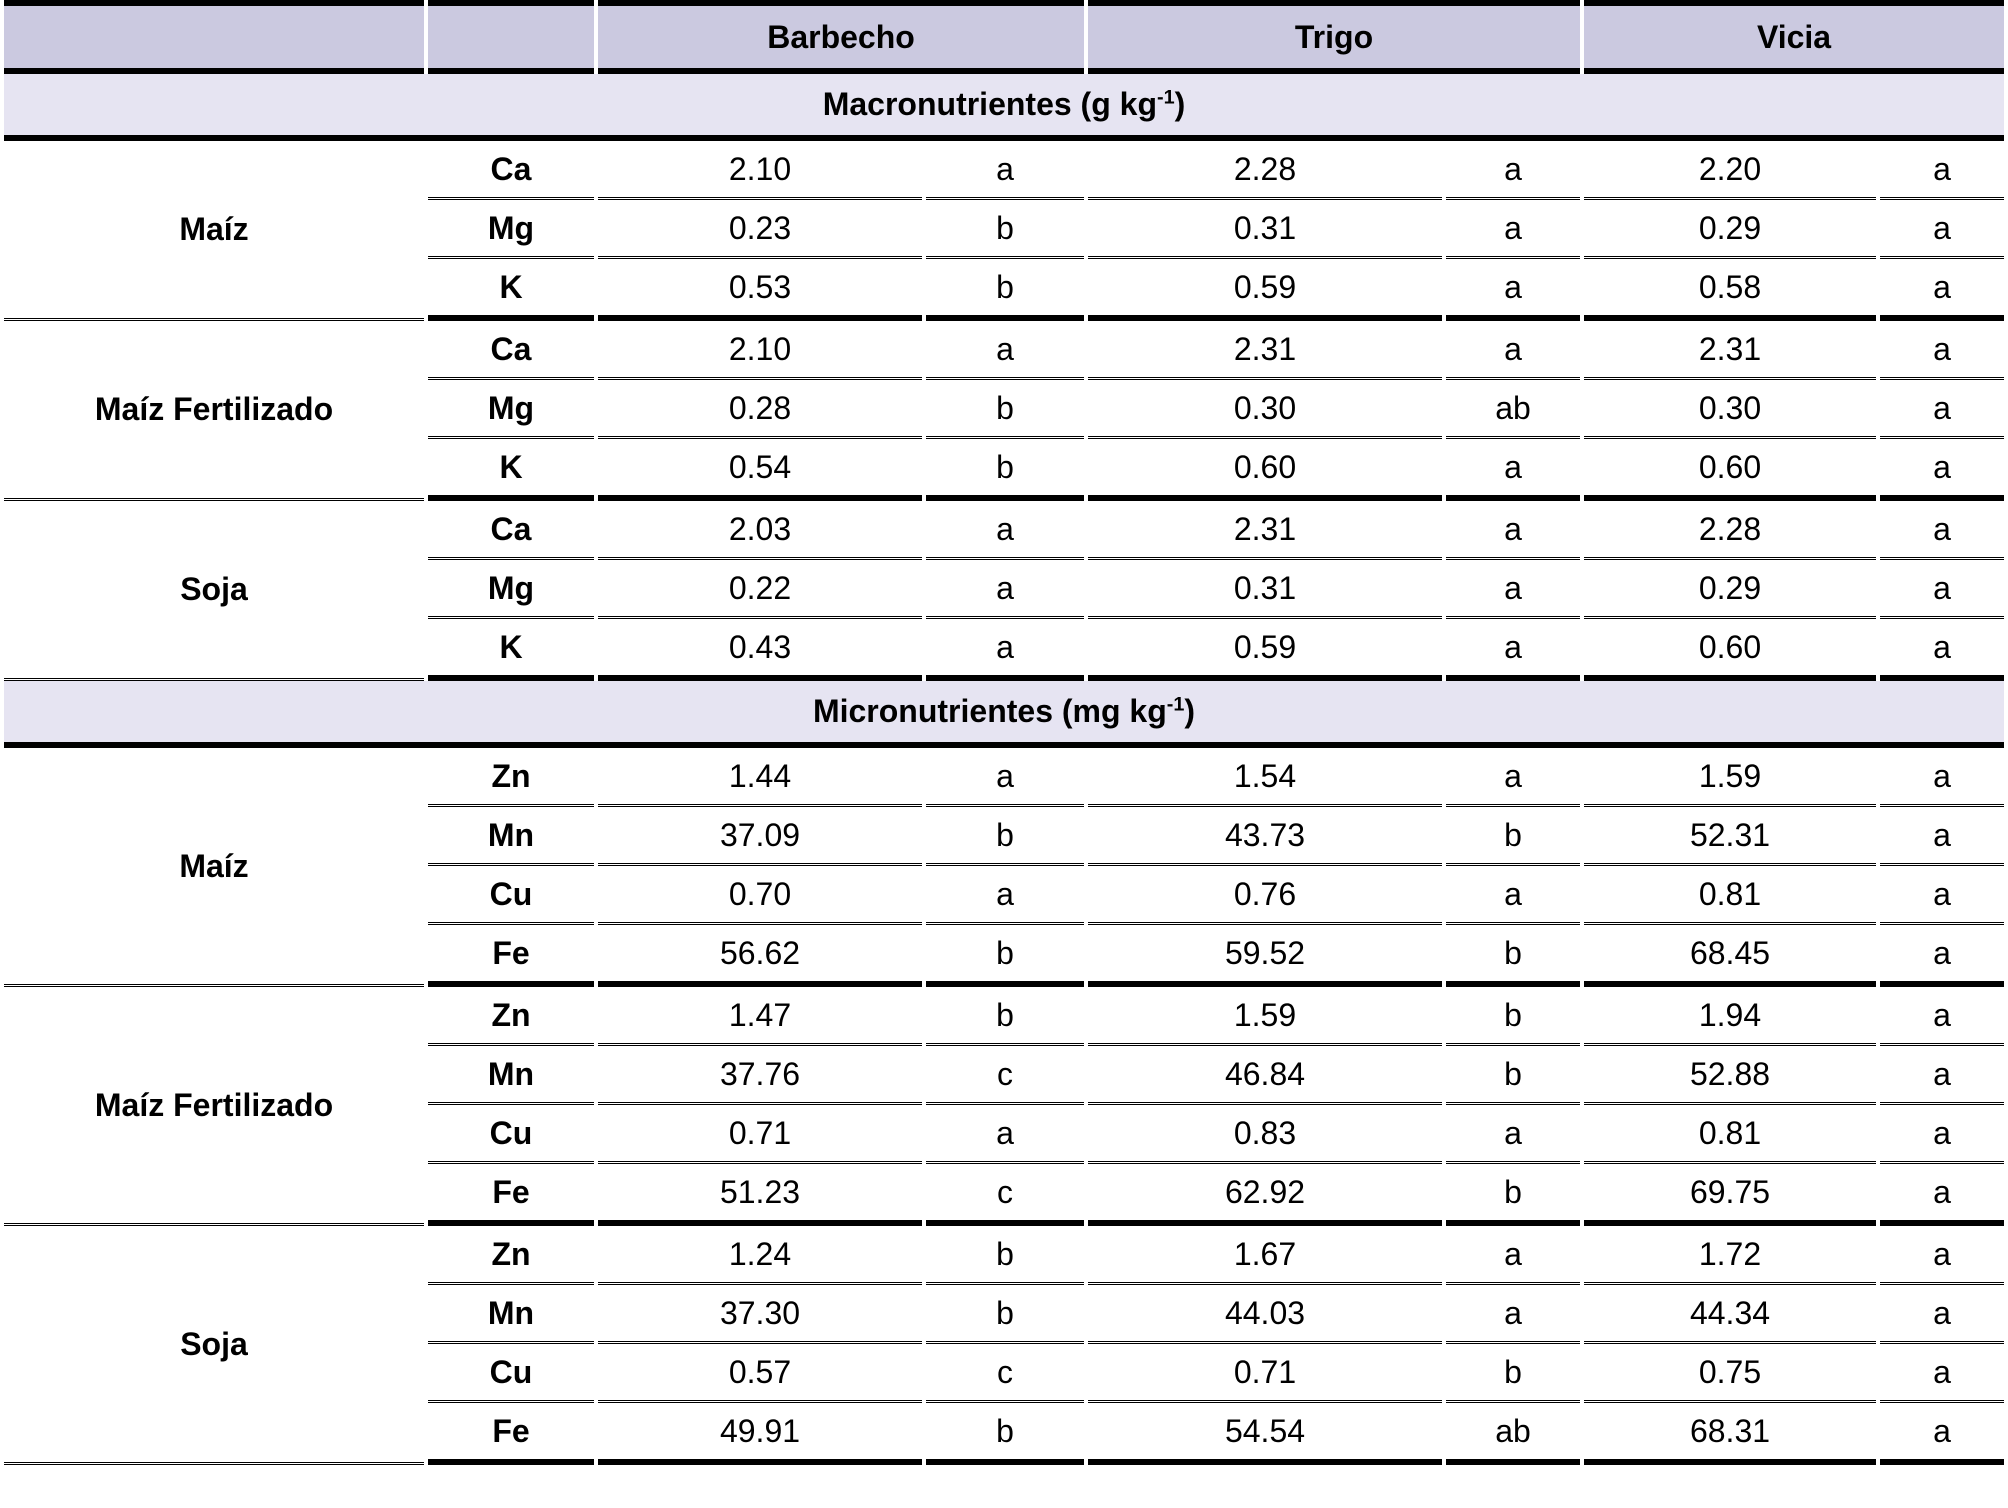  Describe the element at coordinates (214, 591) in the screenshot. I see `crop-label-soja: Soja` at that location.